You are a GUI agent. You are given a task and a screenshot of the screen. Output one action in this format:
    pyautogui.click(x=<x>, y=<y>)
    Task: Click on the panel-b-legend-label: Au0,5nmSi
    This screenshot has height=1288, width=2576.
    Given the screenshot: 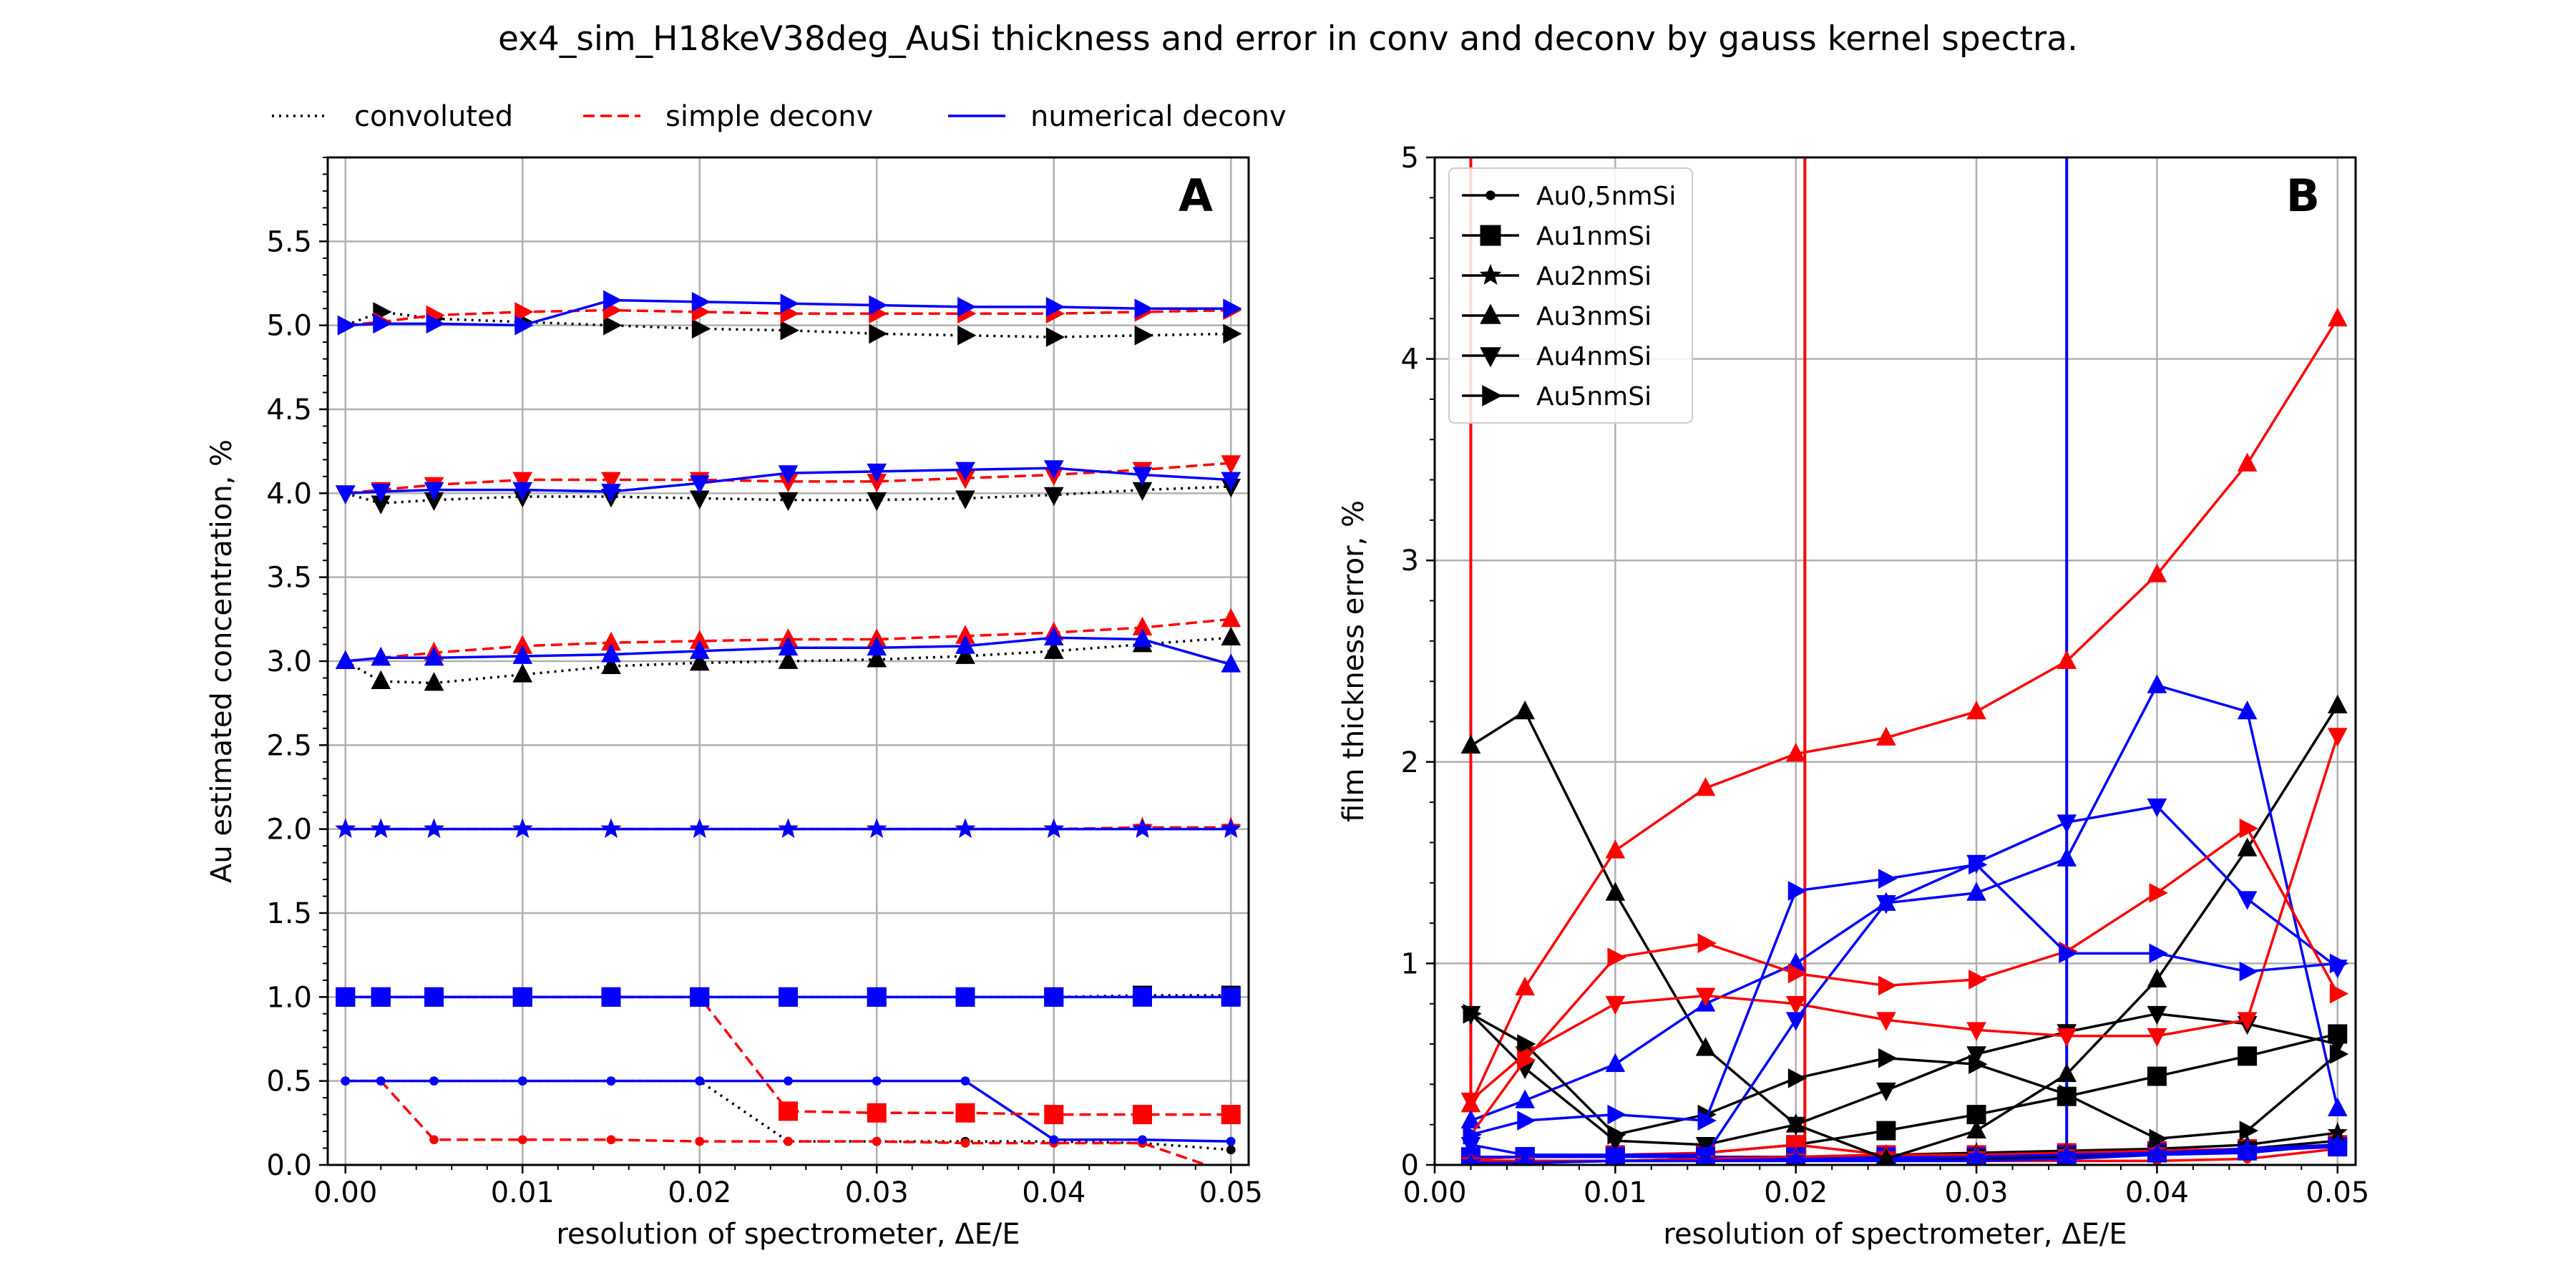 What is the action you would take?
    pyautogui.click(x=1606, y=196)
    